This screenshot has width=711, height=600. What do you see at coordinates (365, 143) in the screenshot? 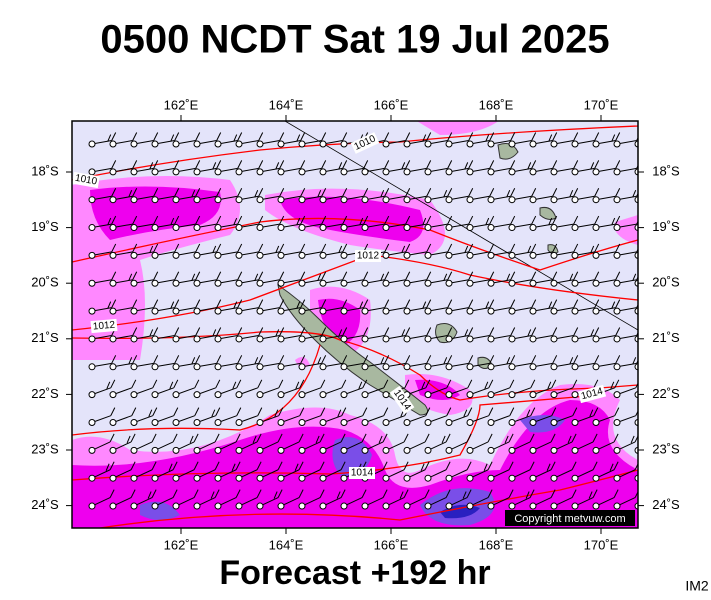
I see `isobar-label-box` at bounding box center [365, 143].